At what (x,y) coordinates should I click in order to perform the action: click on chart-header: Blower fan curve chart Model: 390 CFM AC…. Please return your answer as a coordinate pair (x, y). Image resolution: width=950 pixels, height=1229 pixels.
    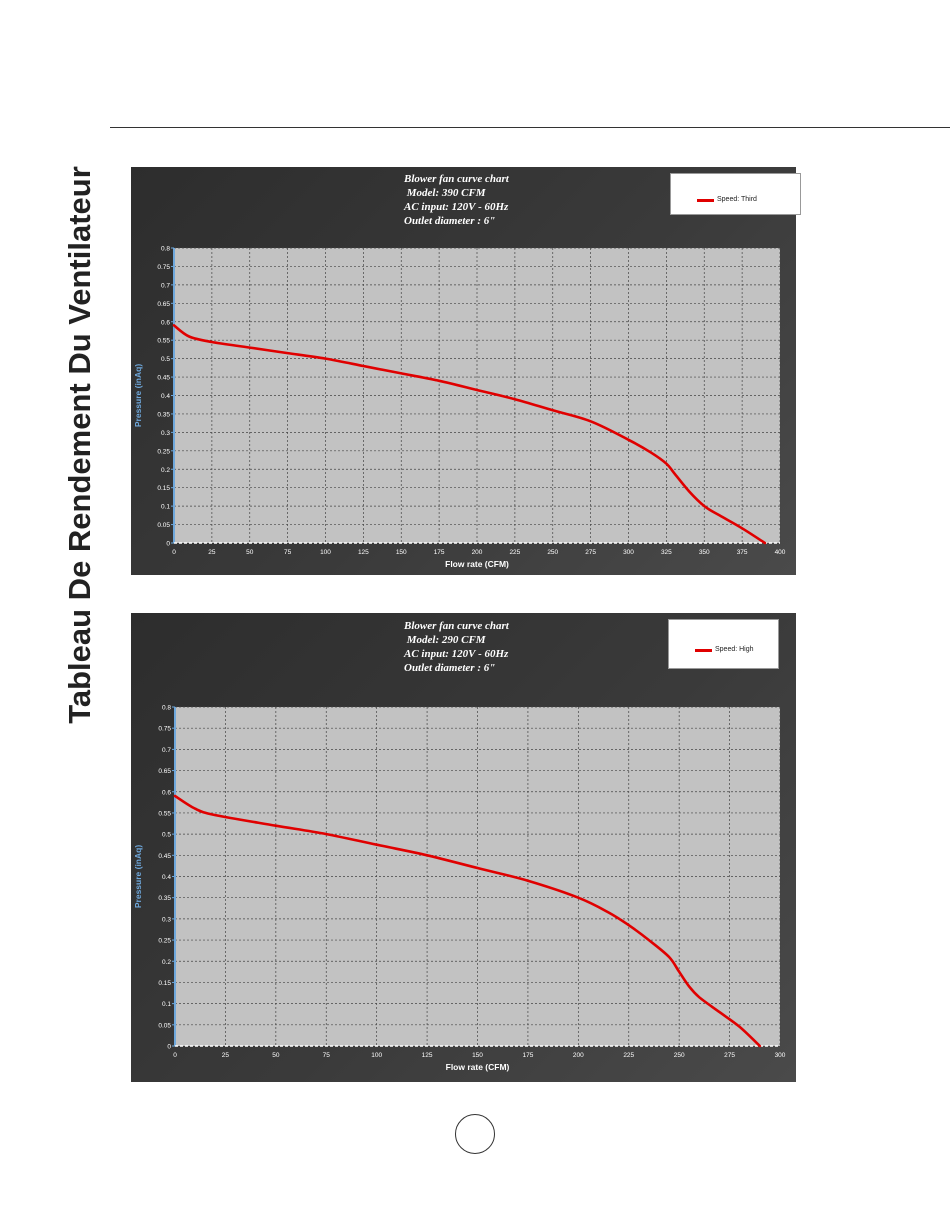
    Looking at the image, I should click on (456, 200).